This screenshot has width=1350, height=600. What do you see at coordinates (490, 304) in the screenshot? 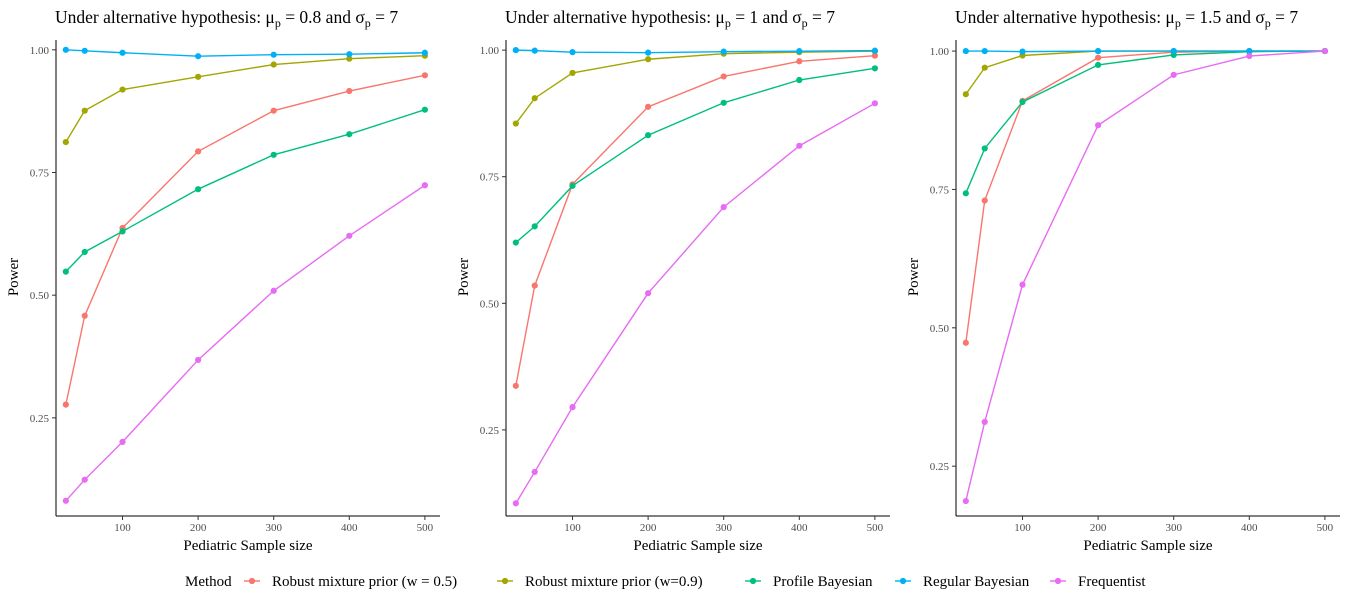
I see `y-tick-label: 0.50` at bounding box center [490, 304].